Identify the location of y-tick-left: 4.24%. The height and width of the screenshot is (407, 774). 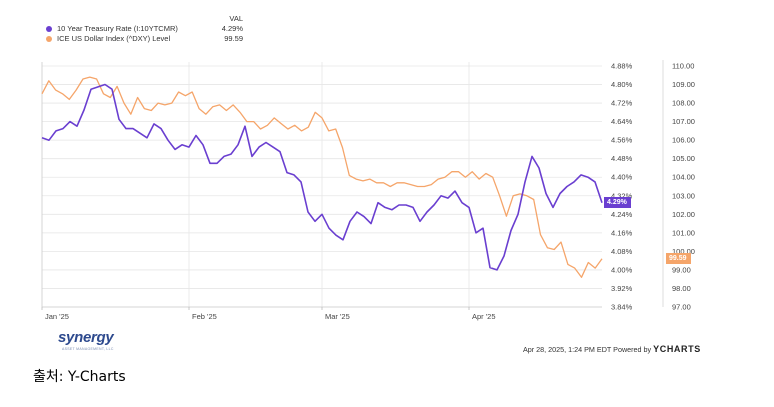
(622, 214).